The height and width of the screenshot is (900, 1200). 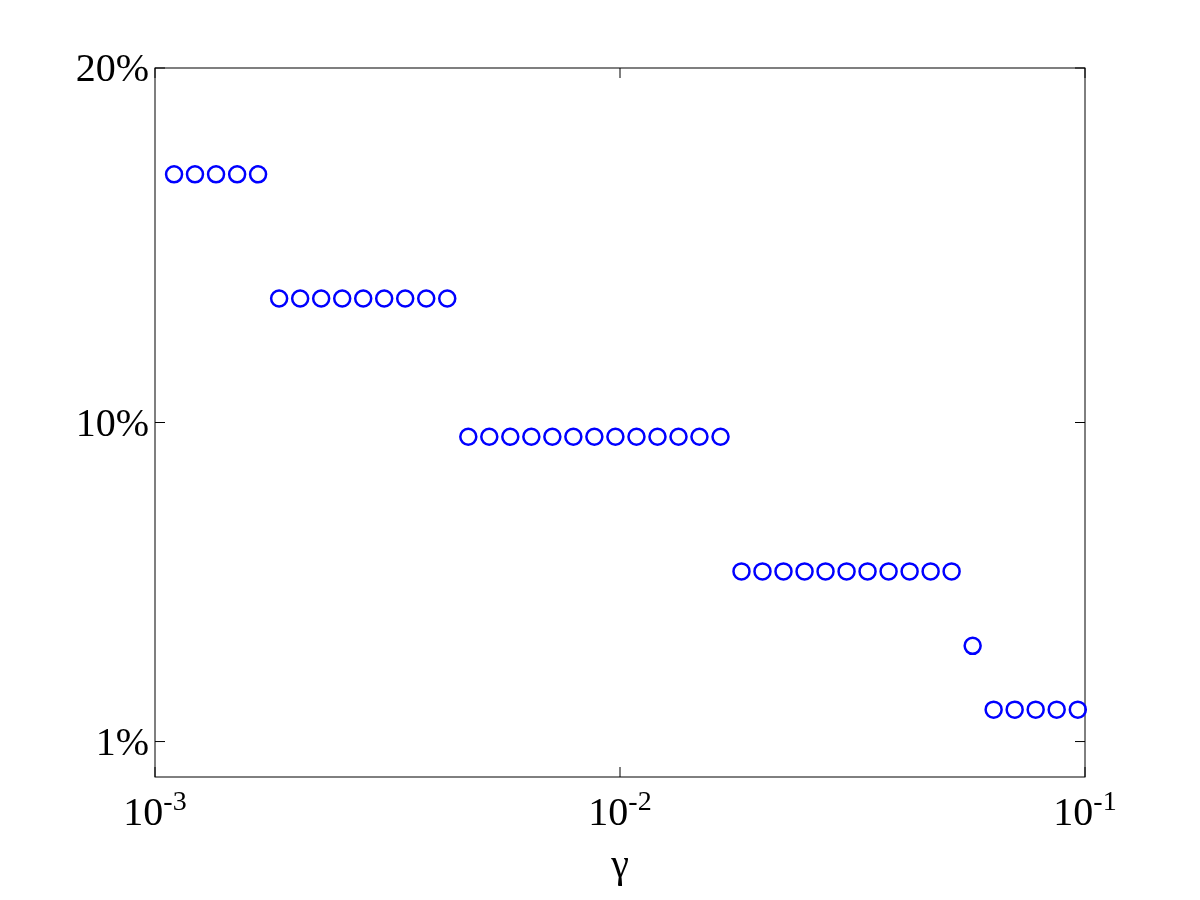 I want to click on x-tick-label: 10$^{-2}$, so click(x=620, y=809).